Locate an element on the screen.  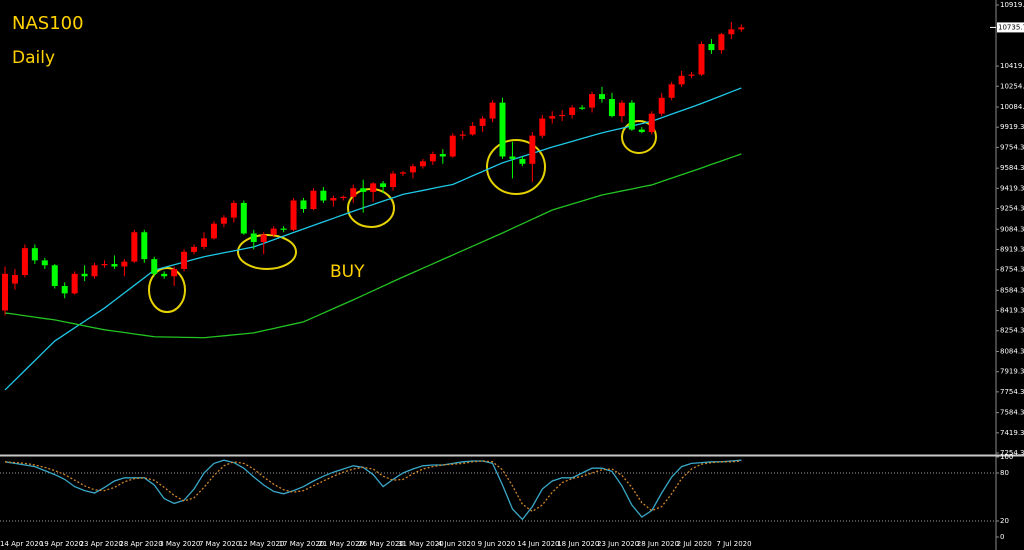
y-tick-label: 8084.30 is located at coordinates (1012, 352).